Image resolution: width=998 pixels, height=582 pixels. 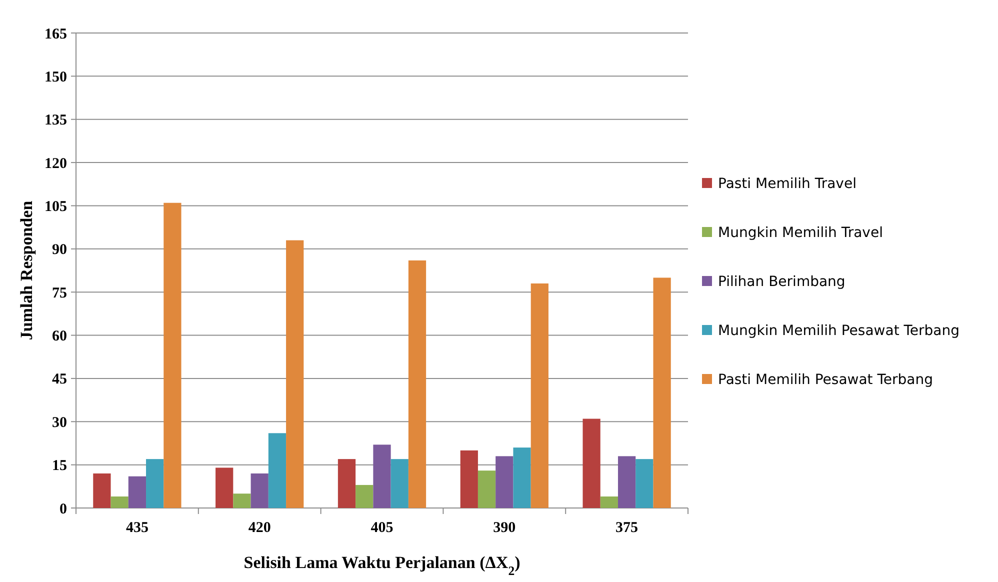 I want to click on y-tick-label: 150, so click(x=55, y=77).